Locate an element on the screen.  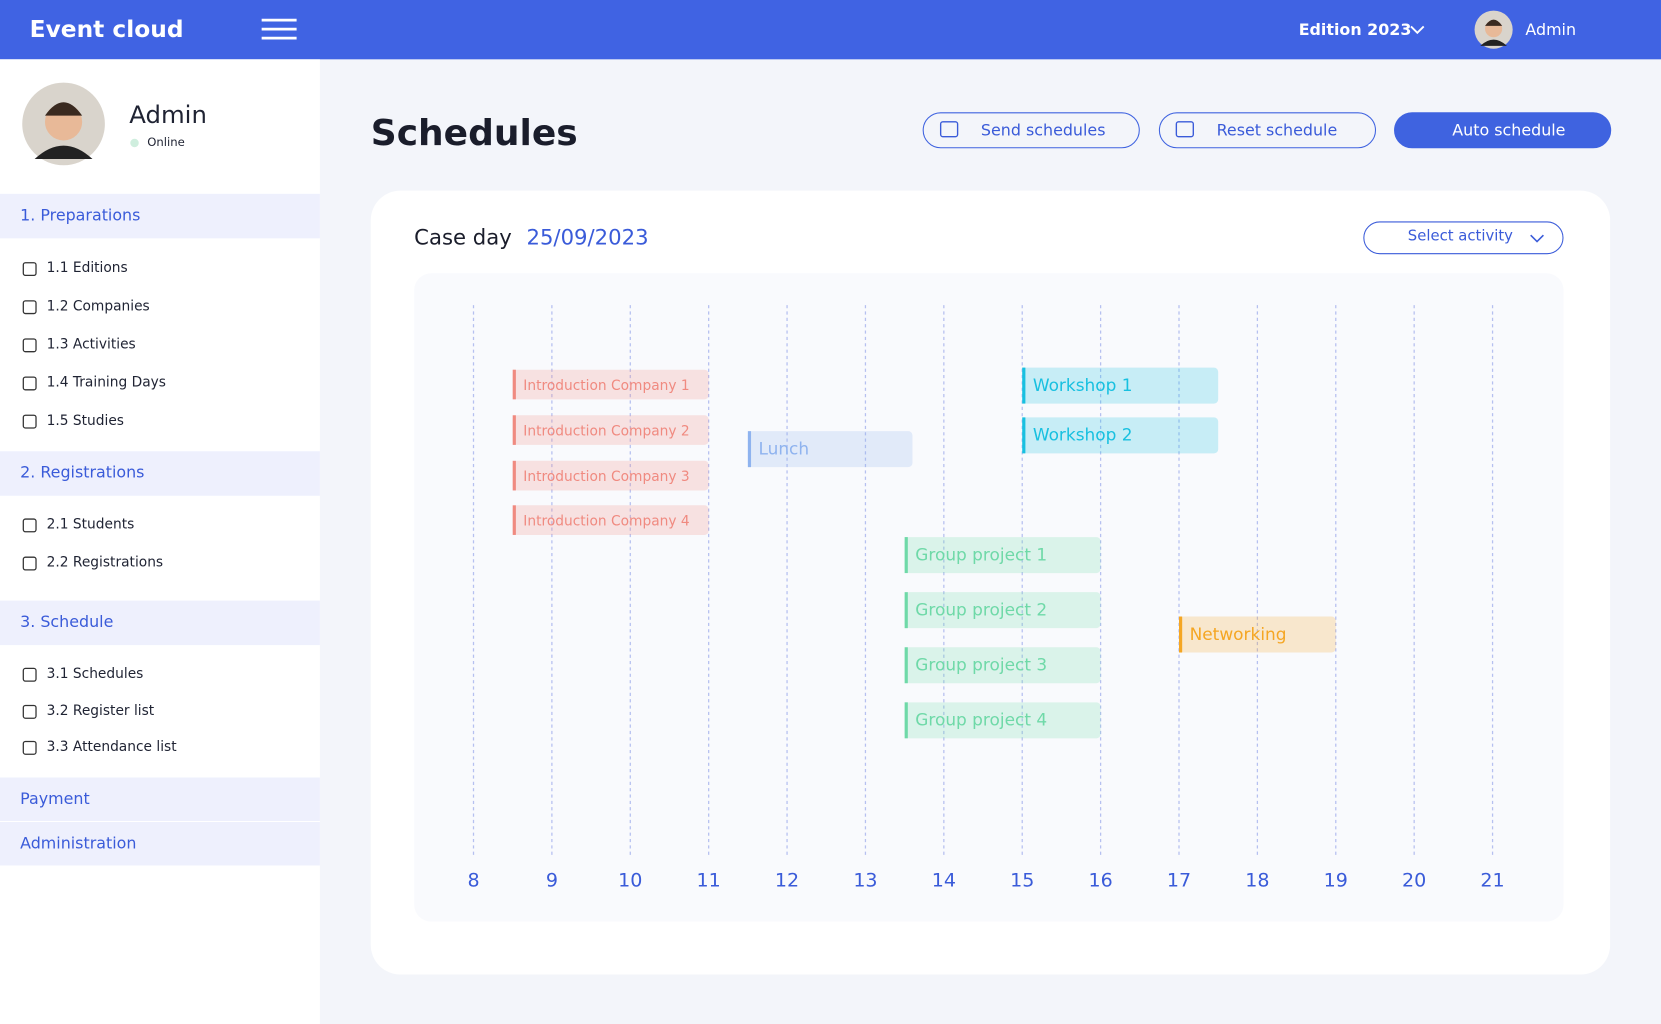
button-label: Auto schedule is located at coordinates (1509, 130).